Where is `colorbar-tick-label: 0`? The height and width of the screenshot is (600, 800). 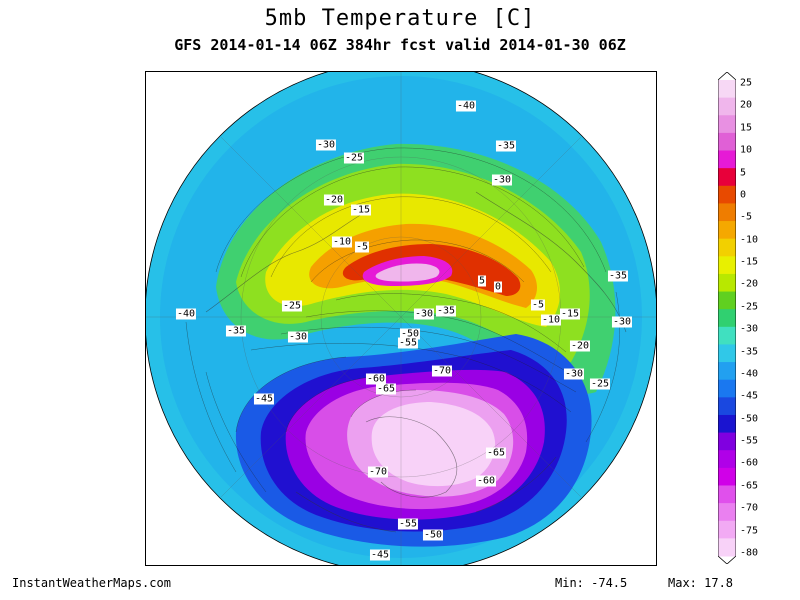 colorbar-tick-label: 0 is located at coordinates (743, 195).